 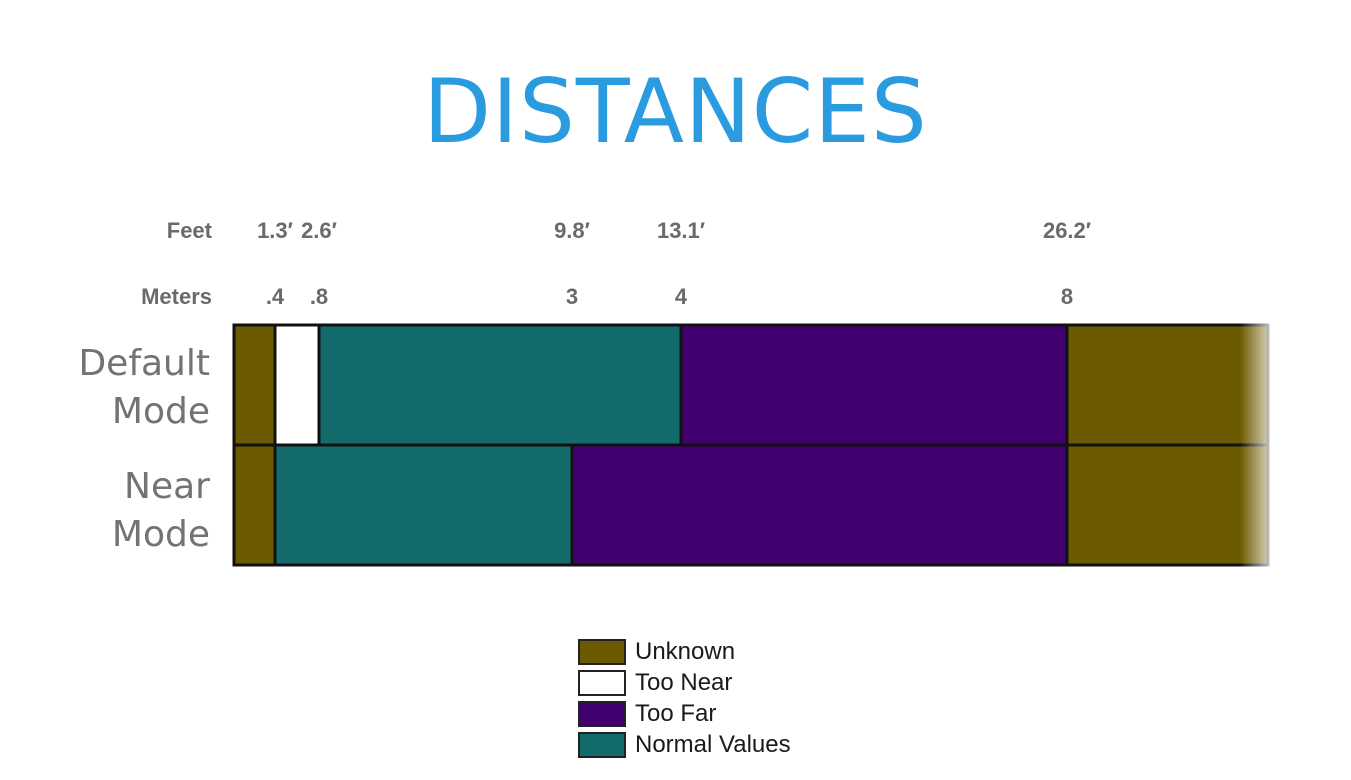 What do you see at coordinates (681, 230) in the screenshot?
I see `feet-tick-label: 13.1′` at bounding box center [681, 230].